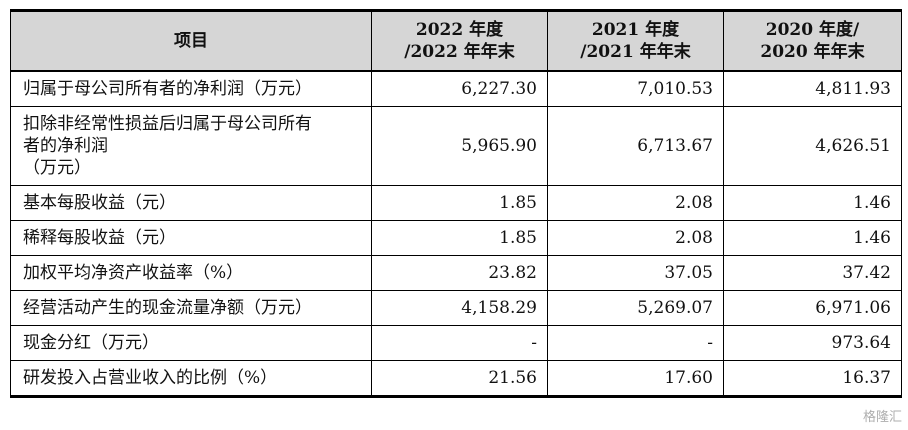  Describe the element at coordinates (635, 41) in the screenshot. I see `header-2021: 2021 年度 /2021 年年末` at that location.